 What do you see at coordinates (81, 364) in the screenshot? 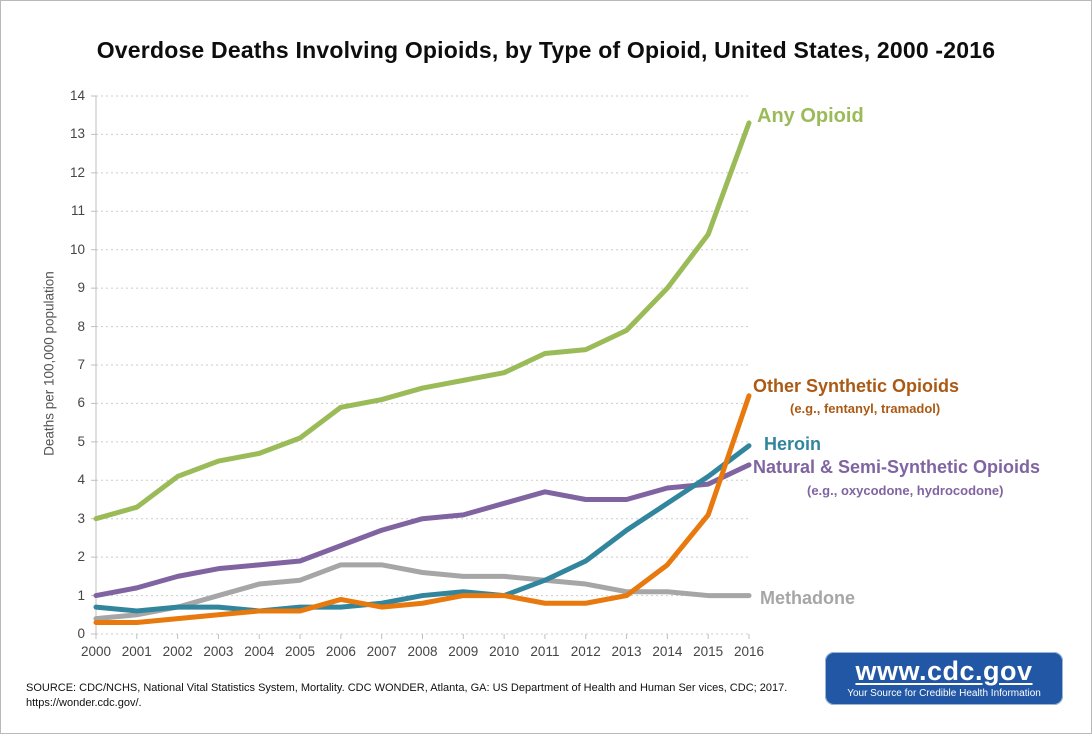
I see `y-tick-label: 7` at bounding box center [81, 364].